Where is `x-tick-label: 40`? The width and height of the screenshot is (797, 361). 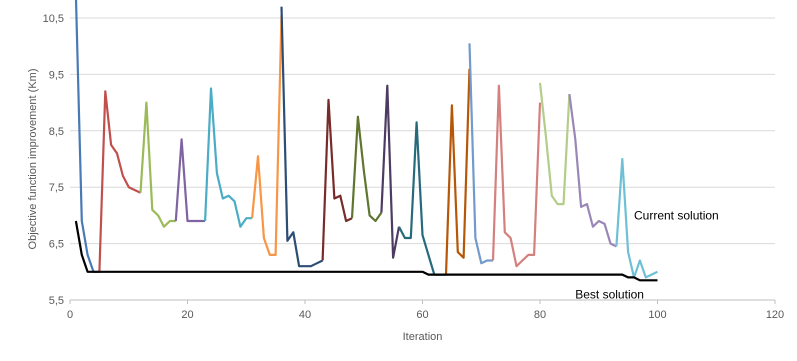
x-tick-label: 40 is located at coordinates (305, 315).